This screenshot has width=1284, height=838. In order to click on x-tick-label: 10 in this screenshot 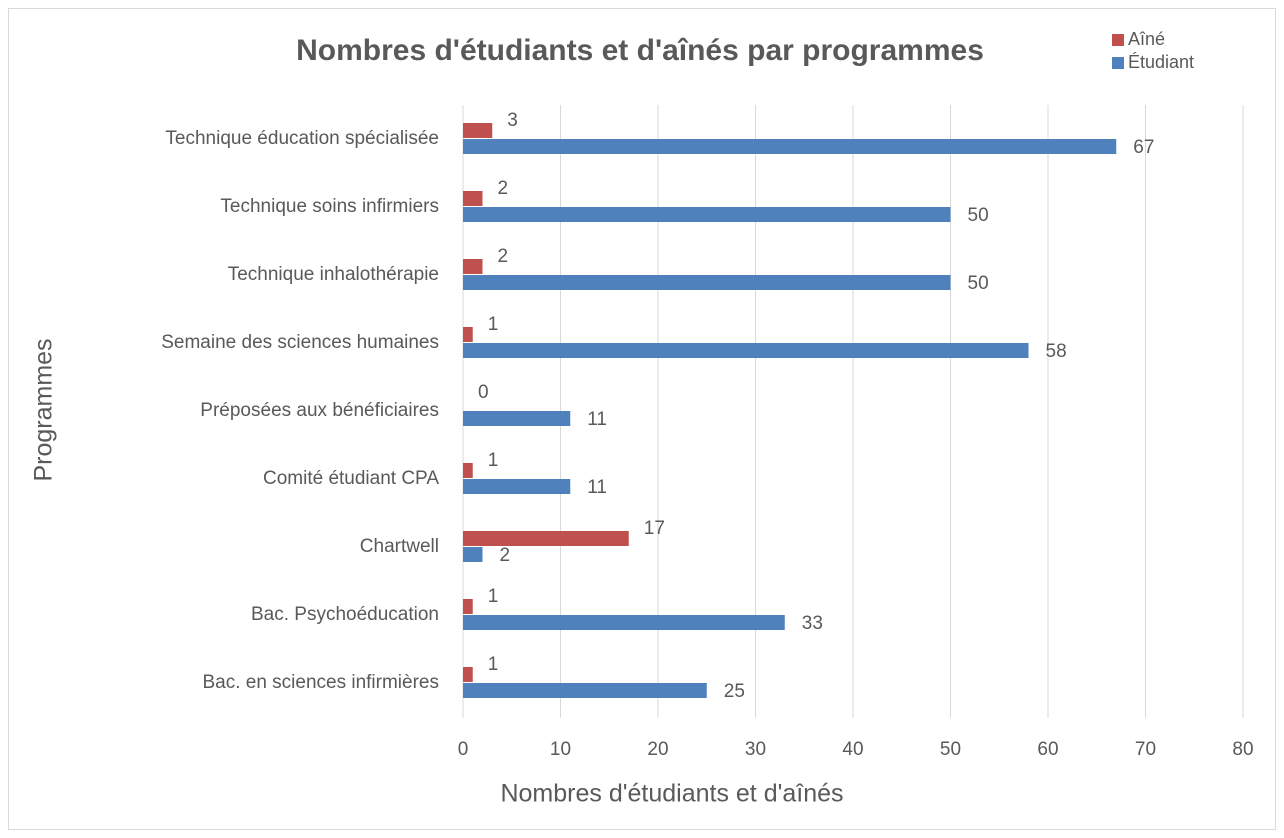, I will do `click(560, 749)`.